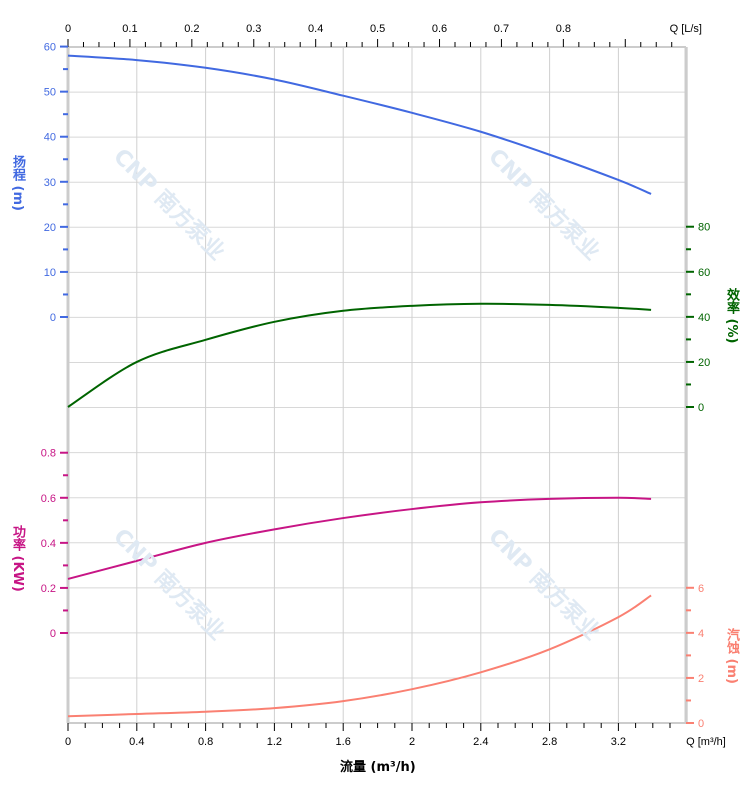  Describe the element at coordinates (359, 538) in the screenshot. I see `power-curve` at that location.